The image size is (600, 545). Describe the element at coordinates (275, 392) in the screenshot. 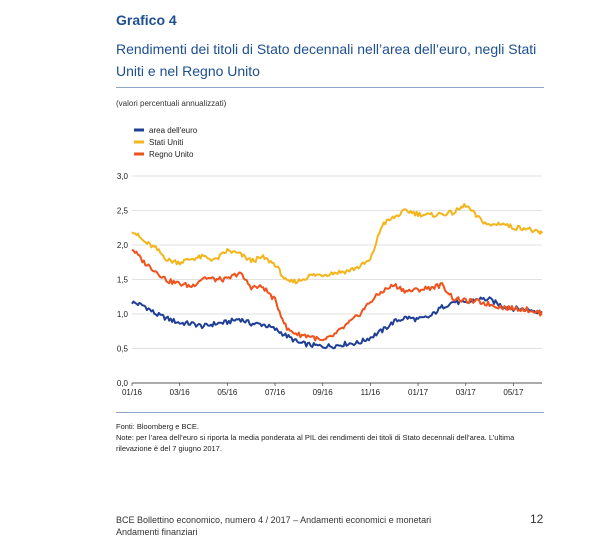

I see `x-tick-label: 07/16` at that location.